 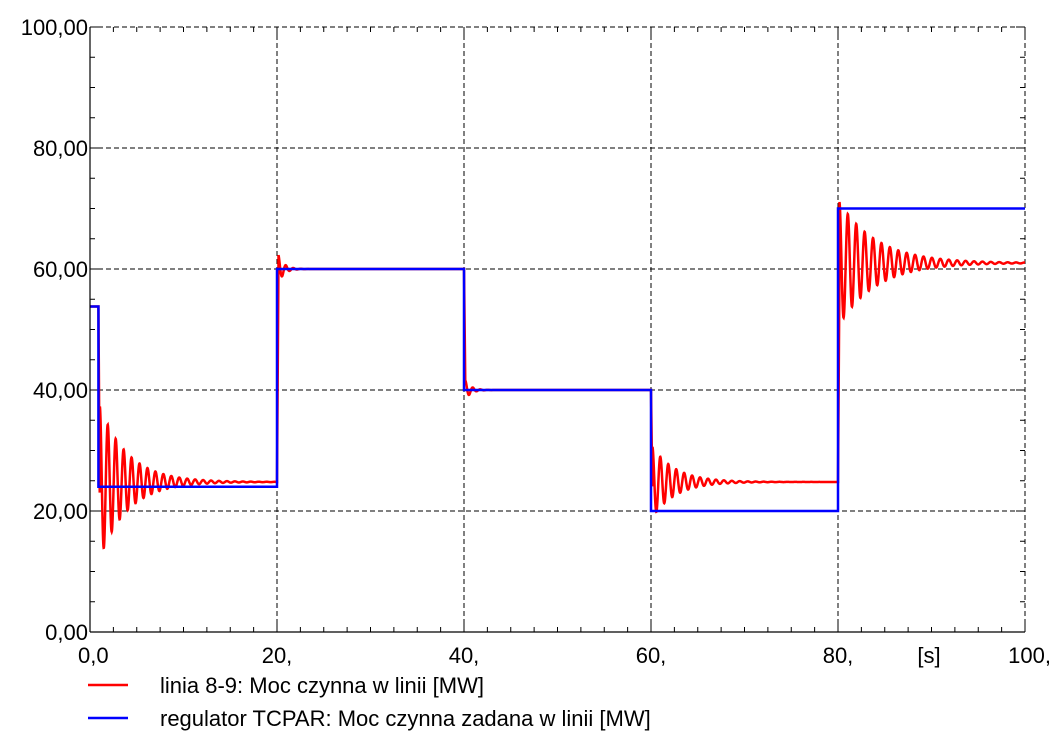 I want to click on x-tick-label: 60,, so click(x=651, y=655).